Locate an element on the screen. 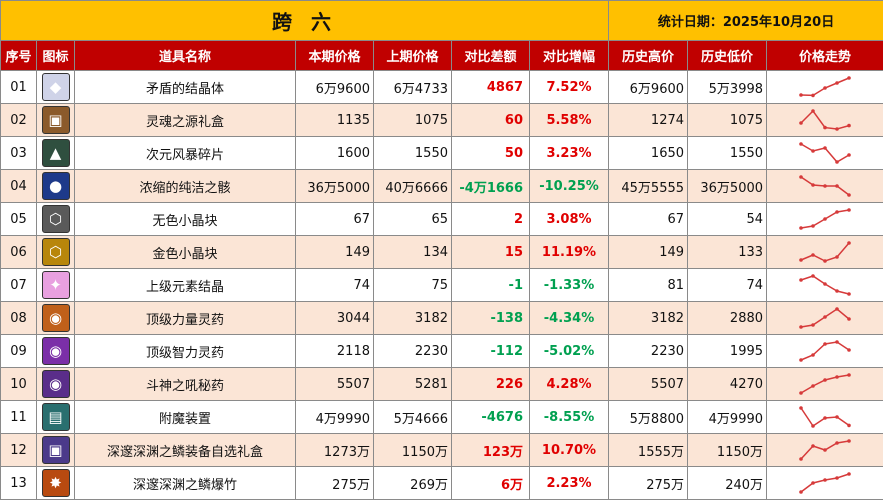  icon-cell: ✸ is located at coordinates (55, 483).